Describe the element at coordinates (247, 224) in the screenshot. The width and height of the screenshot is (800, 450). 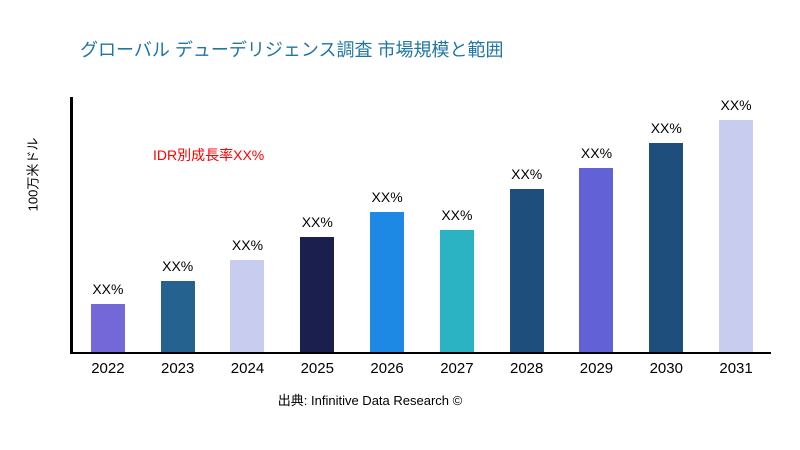
I see `bar-slot-2024: XX%` at that location.